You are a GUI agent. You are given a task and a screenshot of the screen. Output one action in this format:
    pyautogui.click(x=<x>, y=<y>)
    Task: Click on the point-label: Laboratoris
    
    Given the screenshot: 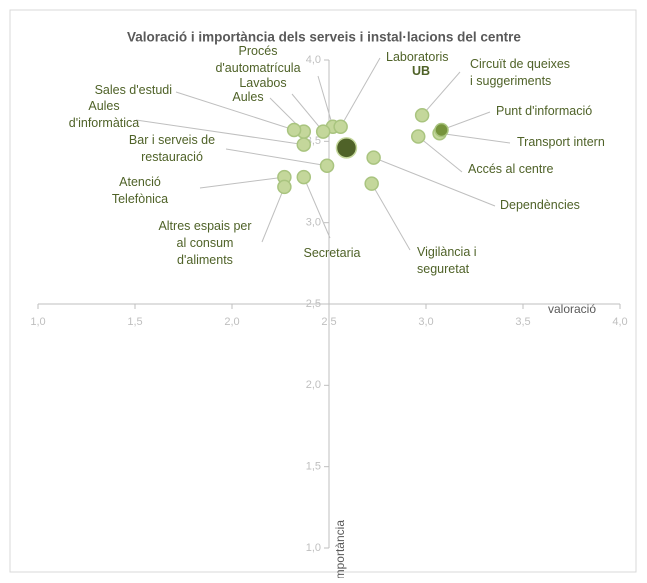 What is the action you would take?
    pyautogui.click(x=417, y=57)
    